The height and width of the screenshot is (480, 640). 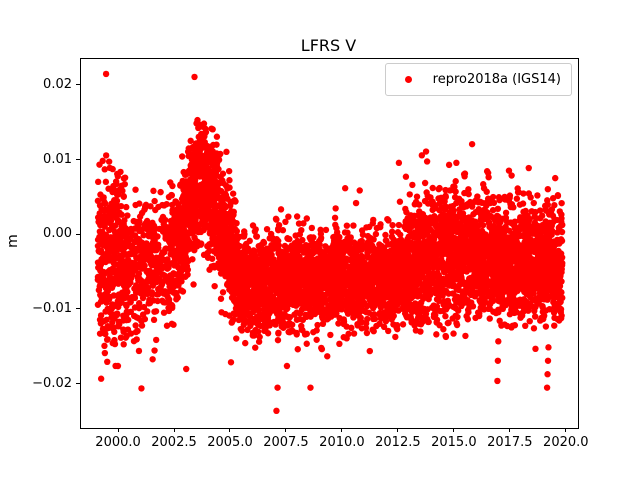 I want to click on x-tick-label: 2002.5, so click(x=174, y=442).